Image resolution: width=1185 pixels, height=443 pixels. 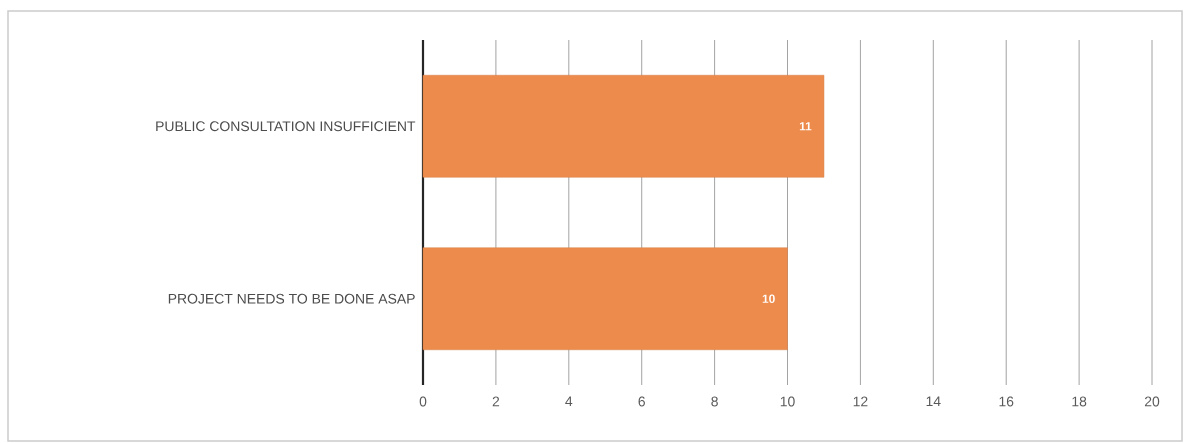 I want to click on x-tick-label: 20, so click(x=1152, y=401).